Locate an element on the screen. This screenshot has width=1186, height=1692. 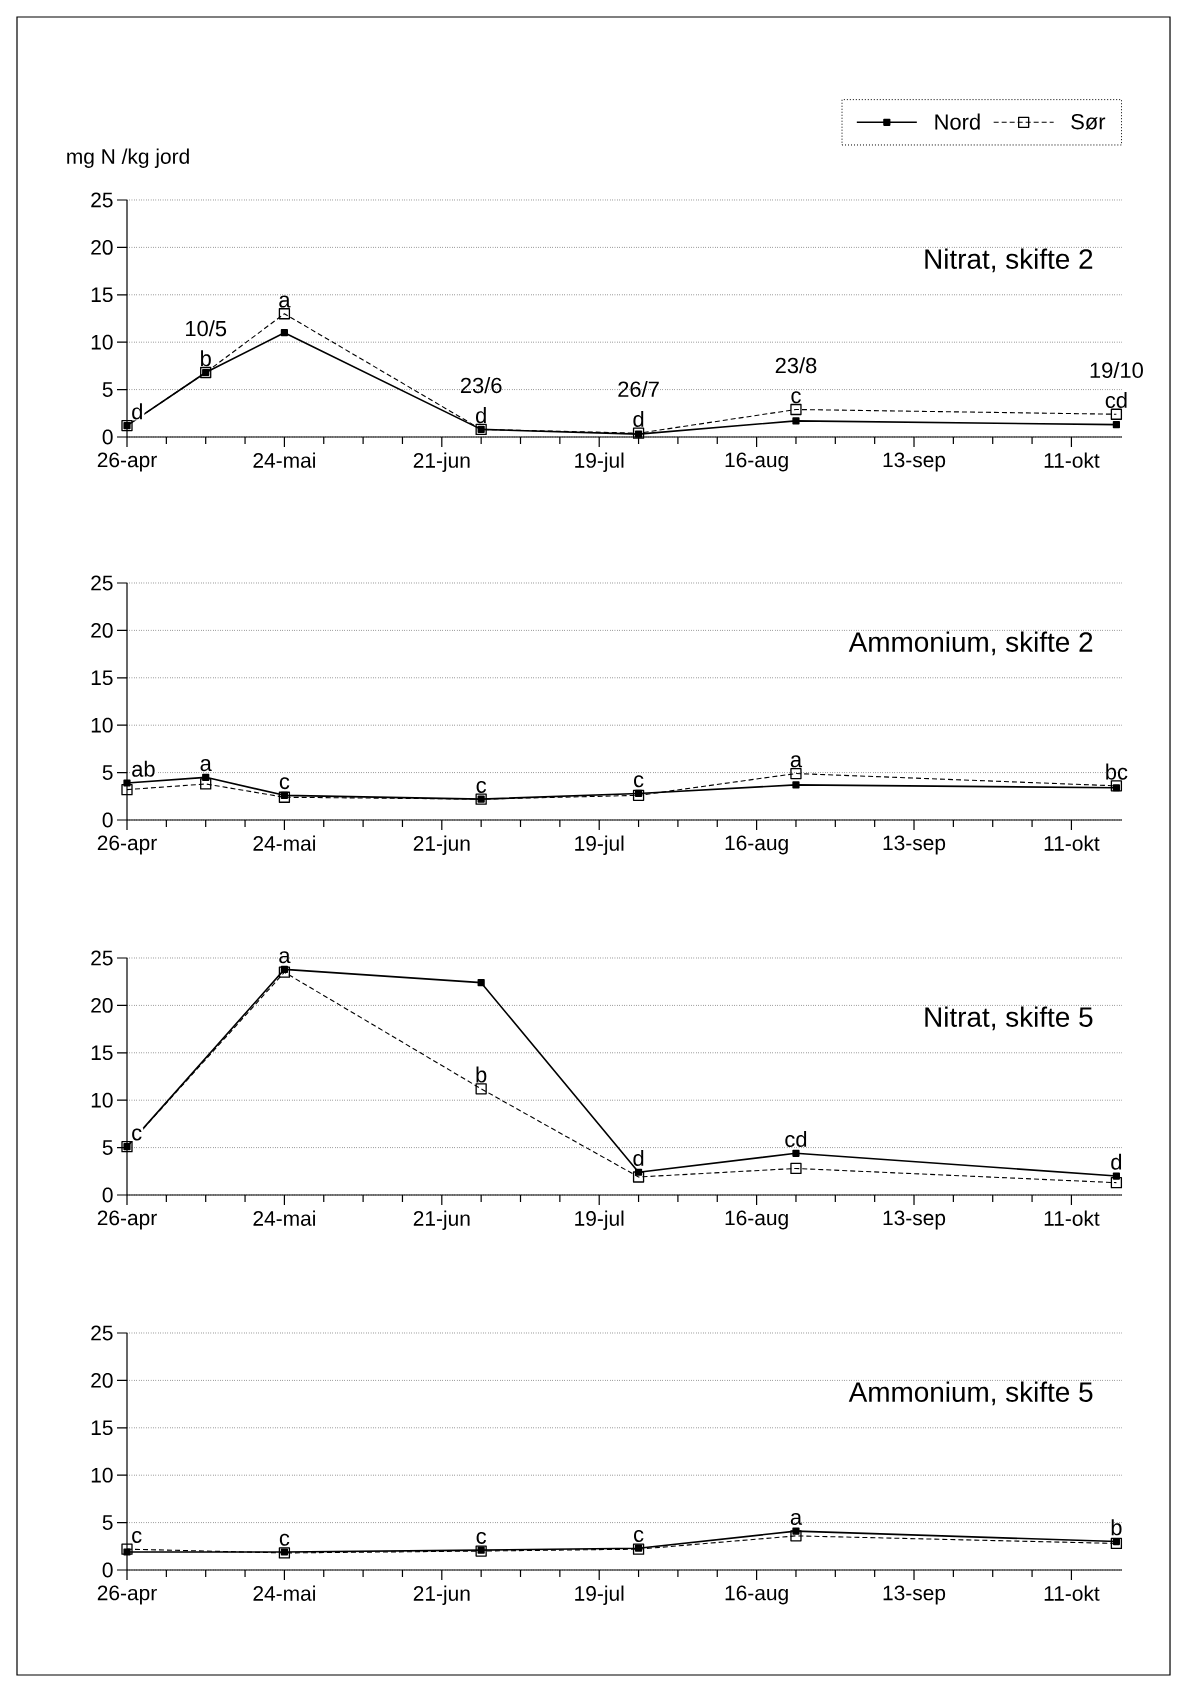
legend-label: Sør is located at coordinates (1088, 121).